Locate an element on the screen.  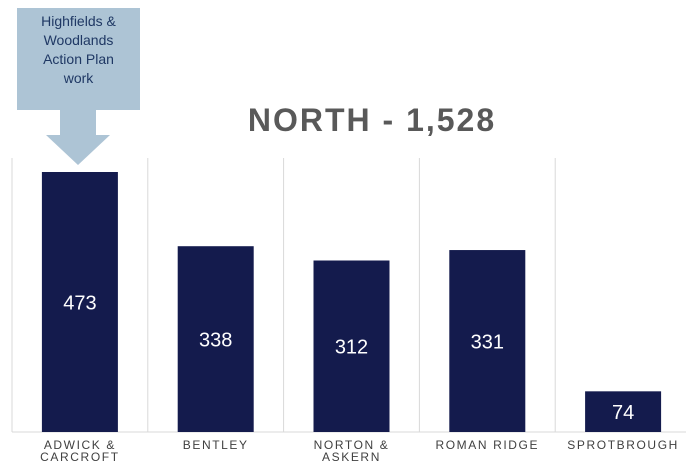
callout-arrow is located at coordinates (78, 137).